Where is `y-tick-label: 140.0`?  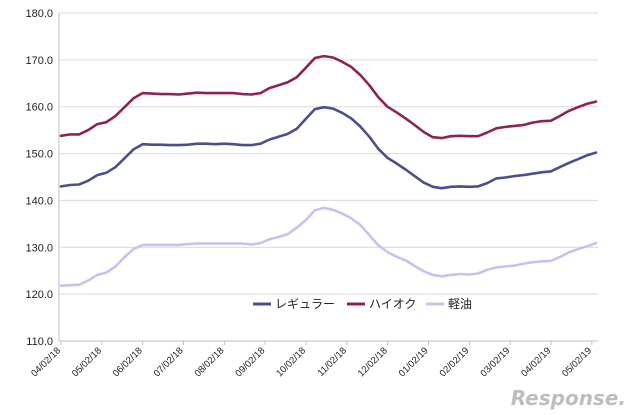
y-tick-label: 140.0 is located at coordinates (39, 201).